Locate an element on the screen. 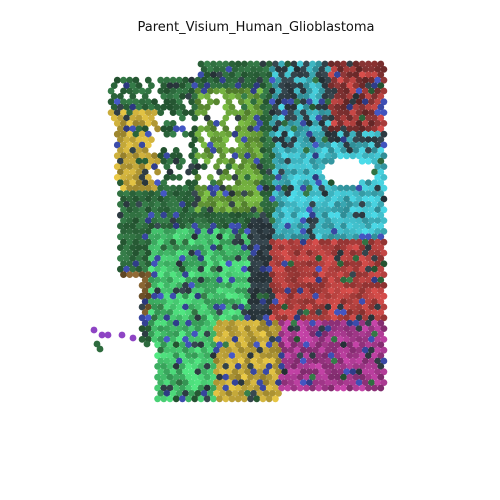 The width and height of the screenshot is (500, 500). outlier-spot is located at coordinates (133, 338).